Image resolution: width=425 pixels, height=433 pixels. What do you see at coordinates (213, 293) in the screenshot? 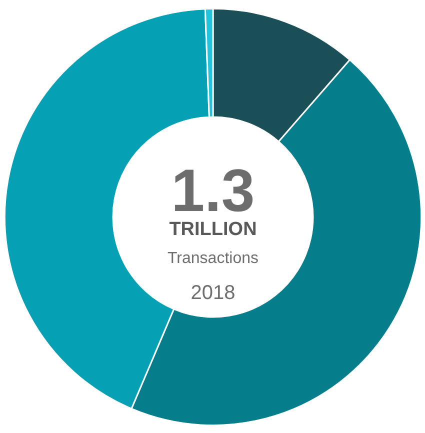
I see `text: 2018` at bounding box center [213, 293].